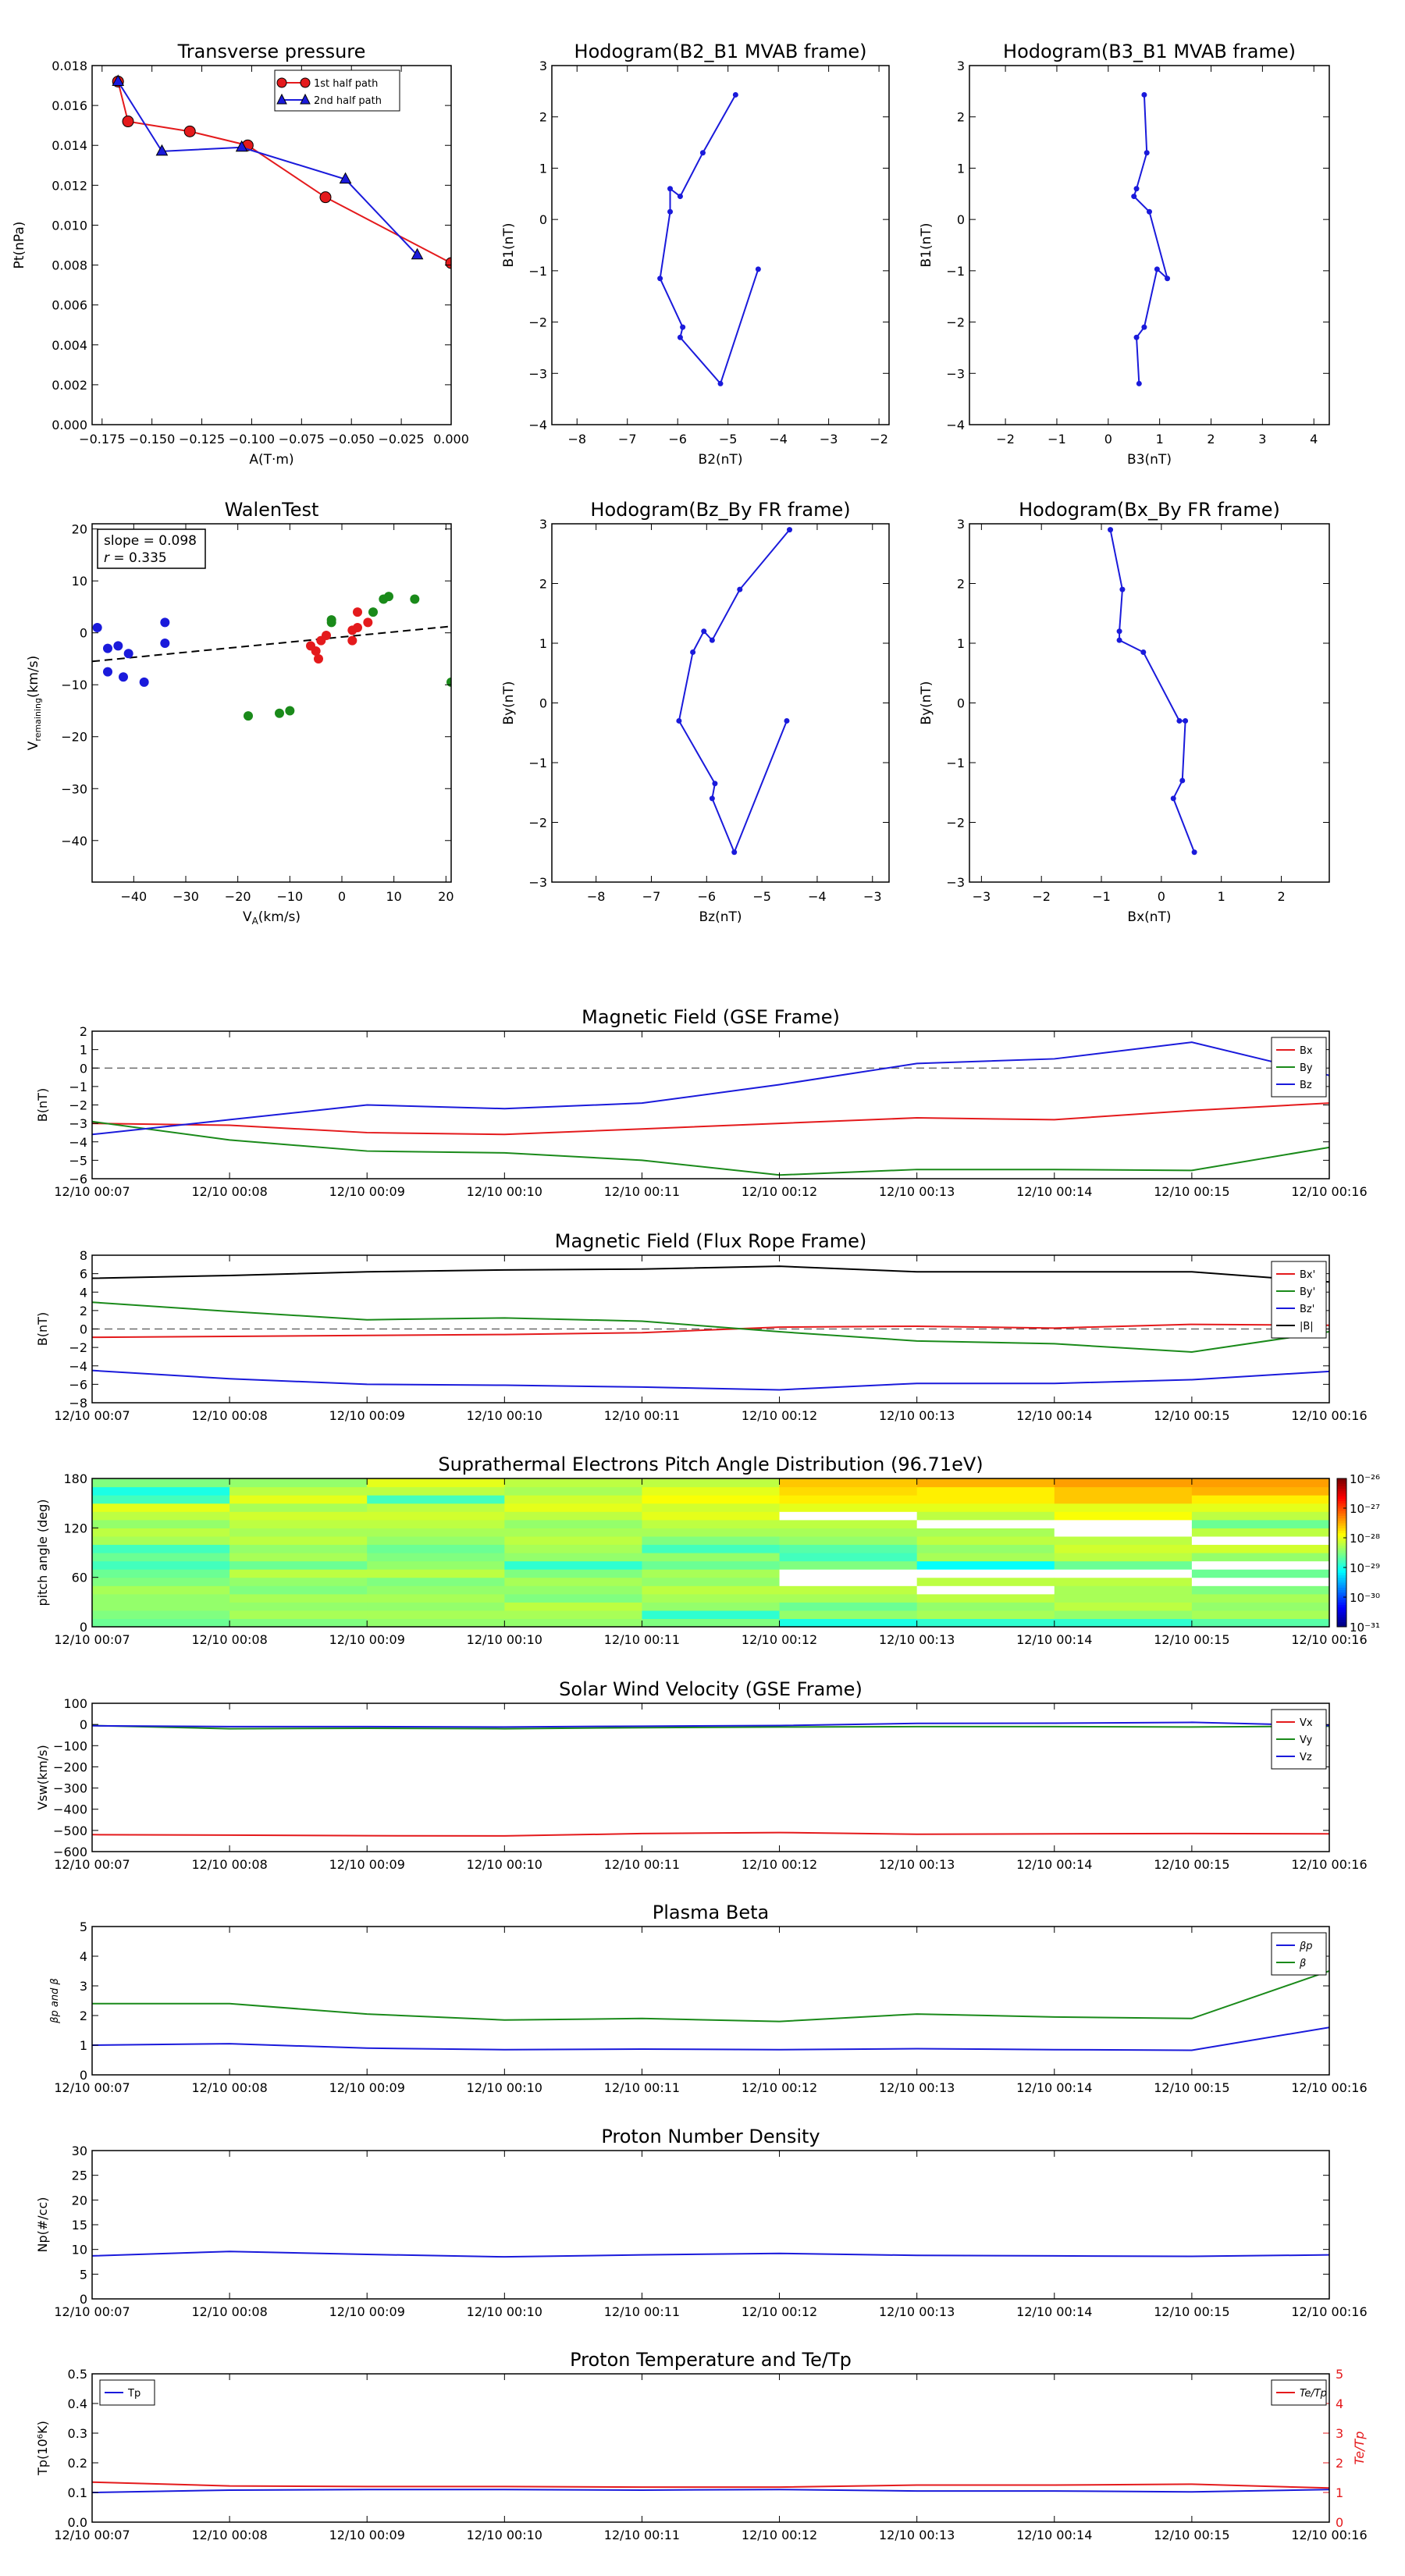 This screenshot has width=1405, height=2576. Describe the element at coordinates (1340, 2522) in the screenshot. I see `y-tick-label-right: 0` at that location.